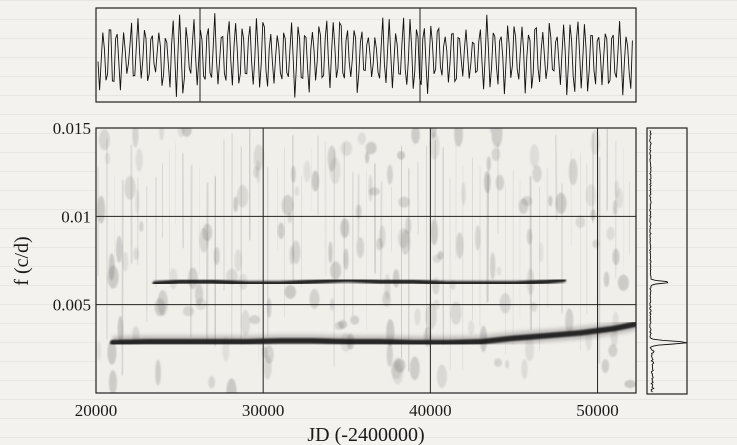 The height and width of the screenshot is (445, 737). Describe the element at coordinates (22, 260) in the screenshot. I see `y-axis-label: f (c/d)` at that location.